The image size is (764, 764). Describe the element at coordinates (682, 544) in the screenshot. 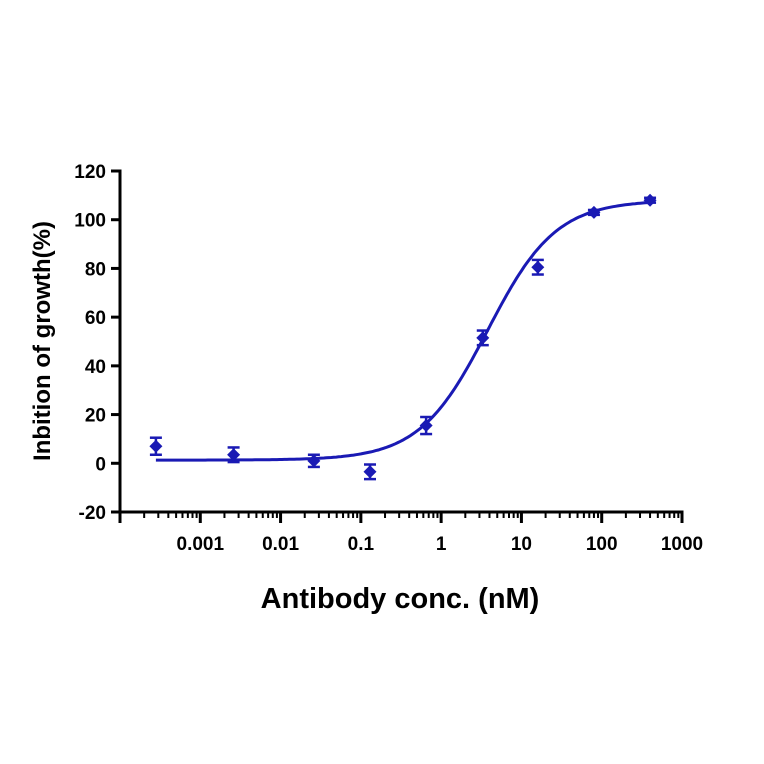

I see `x-tick-label: 1000` at that location.